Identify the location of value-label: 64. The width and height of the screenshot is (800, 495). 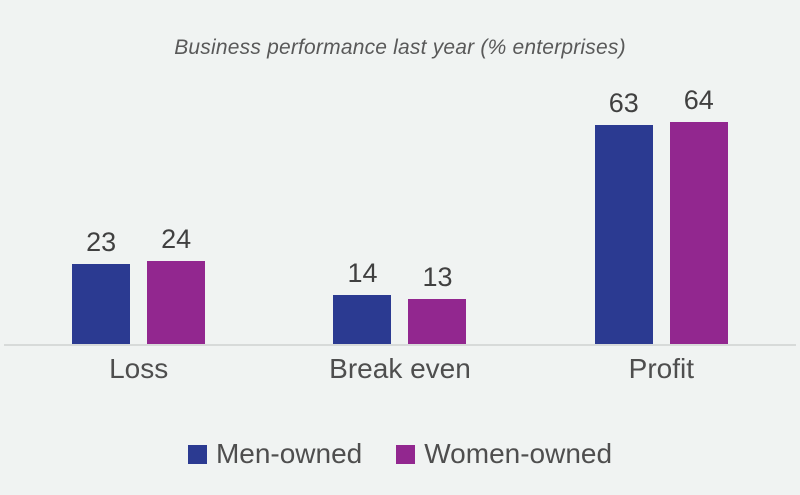
(698, 100).